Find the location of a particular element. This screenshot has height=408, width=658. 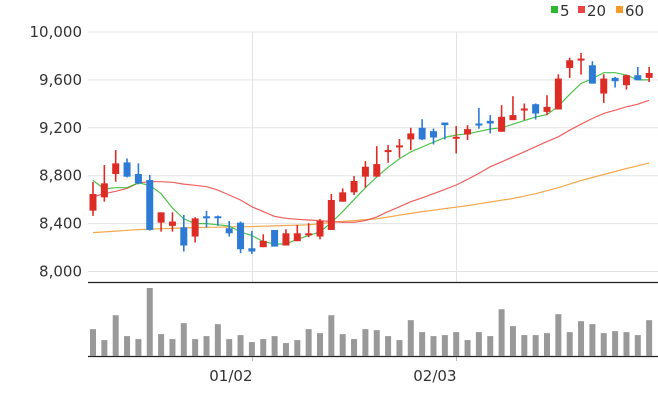

x-axis-ticks: 01/02 02/03 is located at coordinates (332, 376).